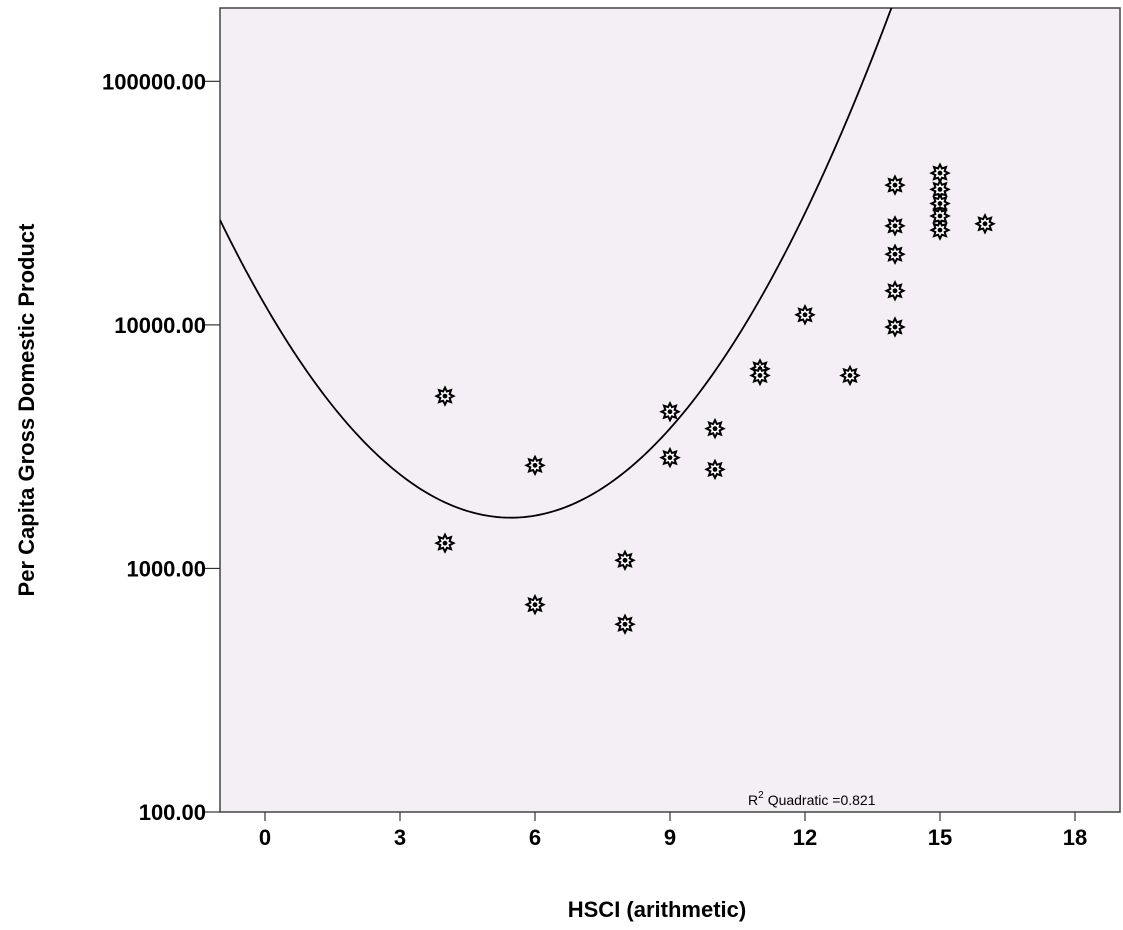 Image resolution: width=1123 pixels, height=930 pixels. I want to click on x-tick-label: 3, so click(400, 837).